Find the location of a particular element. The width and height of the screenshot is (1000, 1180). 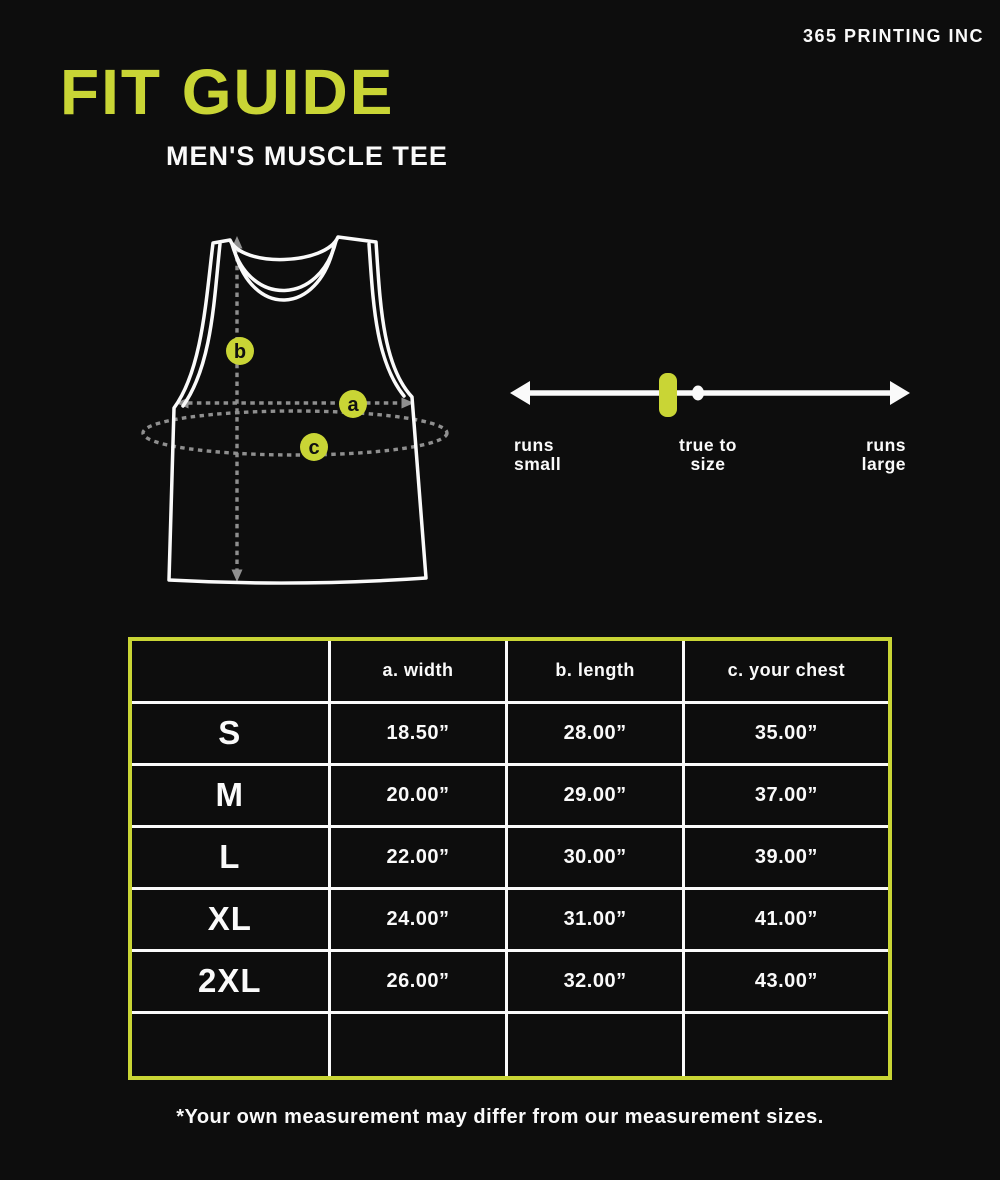

table-row: M 20.00” 29.00” 37.00” is located at coordinates (510, 795).